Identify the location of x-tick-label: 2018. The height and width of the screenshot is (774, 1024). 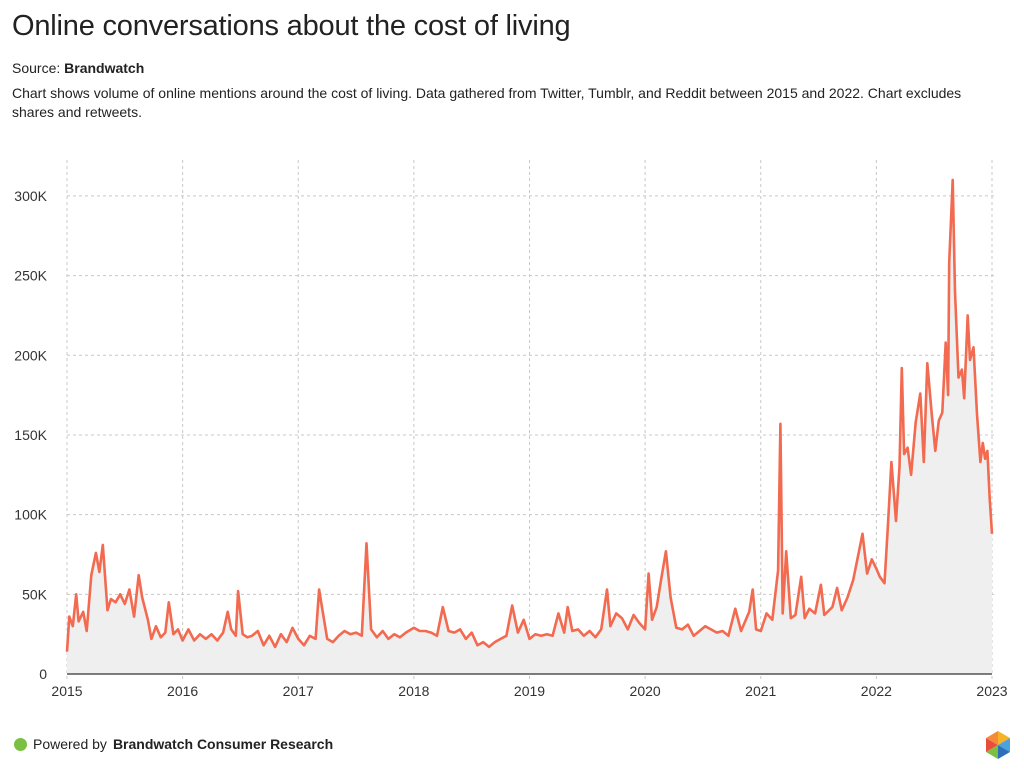
(413, 691).